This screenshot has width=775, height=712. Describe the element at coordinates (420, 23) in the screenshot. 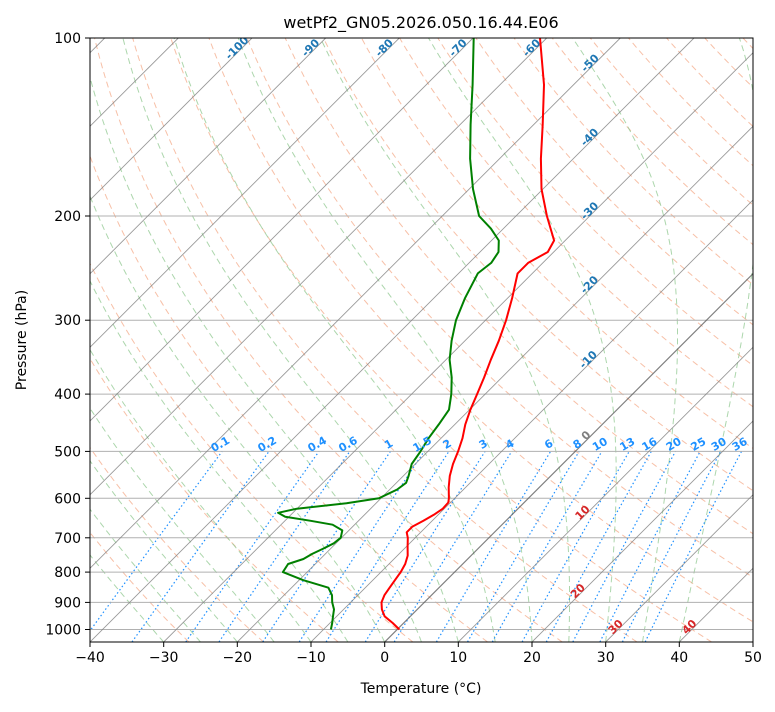

I see `chart-title: wetPf2_GN05.2026.050.16.44.E06` at that location.